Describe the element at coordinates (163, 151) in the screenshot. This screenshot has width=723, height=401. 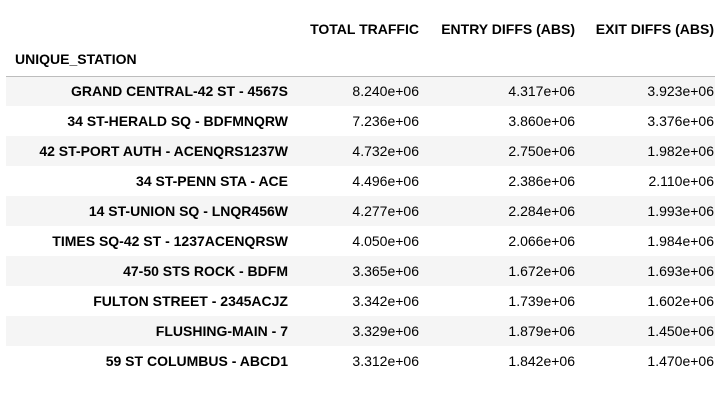
I see `row-station-label: 42 ST-PORT AUTH - ACENQRS1237W` at that location.